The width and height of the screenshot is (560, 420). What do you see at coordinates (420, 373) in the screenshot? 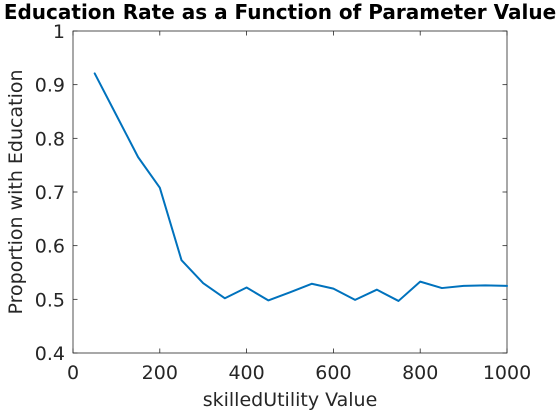
I see `x-tick-label: 800` at bounding box center [420, 373].